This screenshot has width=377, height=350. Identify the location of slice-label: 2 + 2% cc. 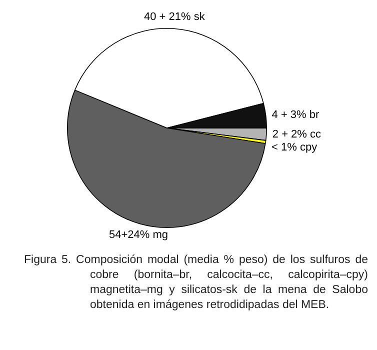
(297, 134).